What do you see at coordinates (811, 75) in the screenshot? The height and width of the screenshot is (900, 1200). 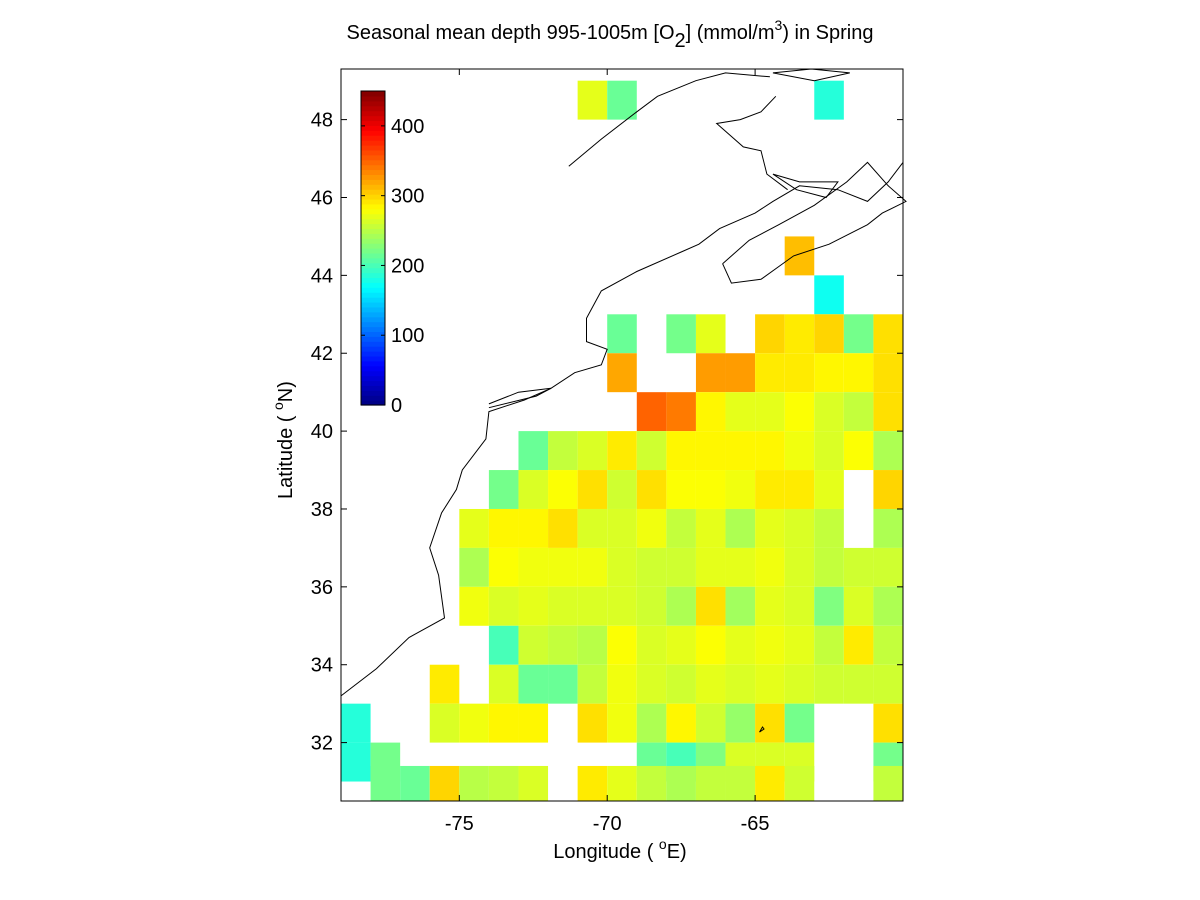 I see `coastline-anticosti` at bounding box center [811, 75].